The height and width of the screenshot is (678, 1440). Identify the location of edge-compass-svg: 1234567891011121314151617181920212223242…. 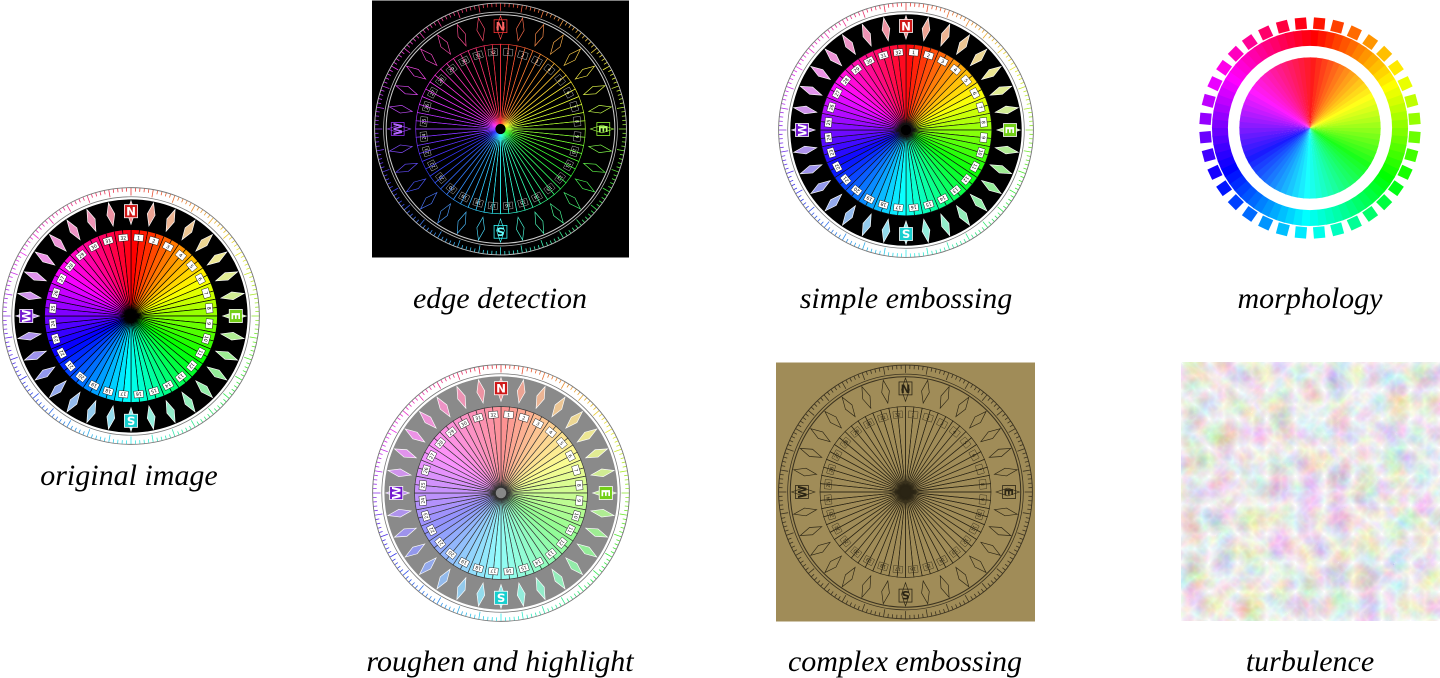
(500, 129).